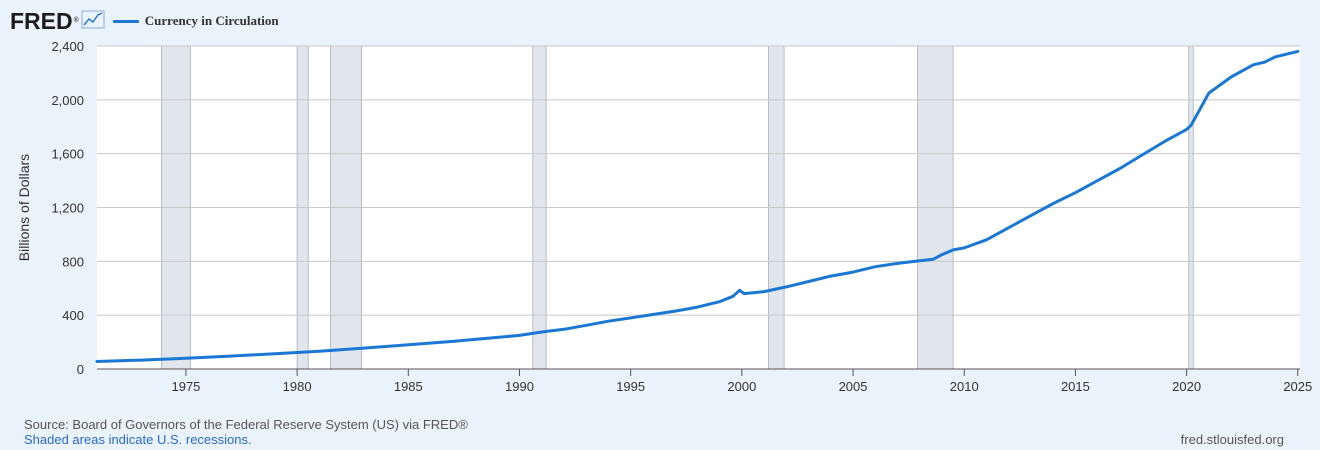 The width and height of the screenshot is (1320, 450). Describe the element at coordinates (24, 207) in the screenshot. I see `y-axis-label: Billions of Dollars` at that location.